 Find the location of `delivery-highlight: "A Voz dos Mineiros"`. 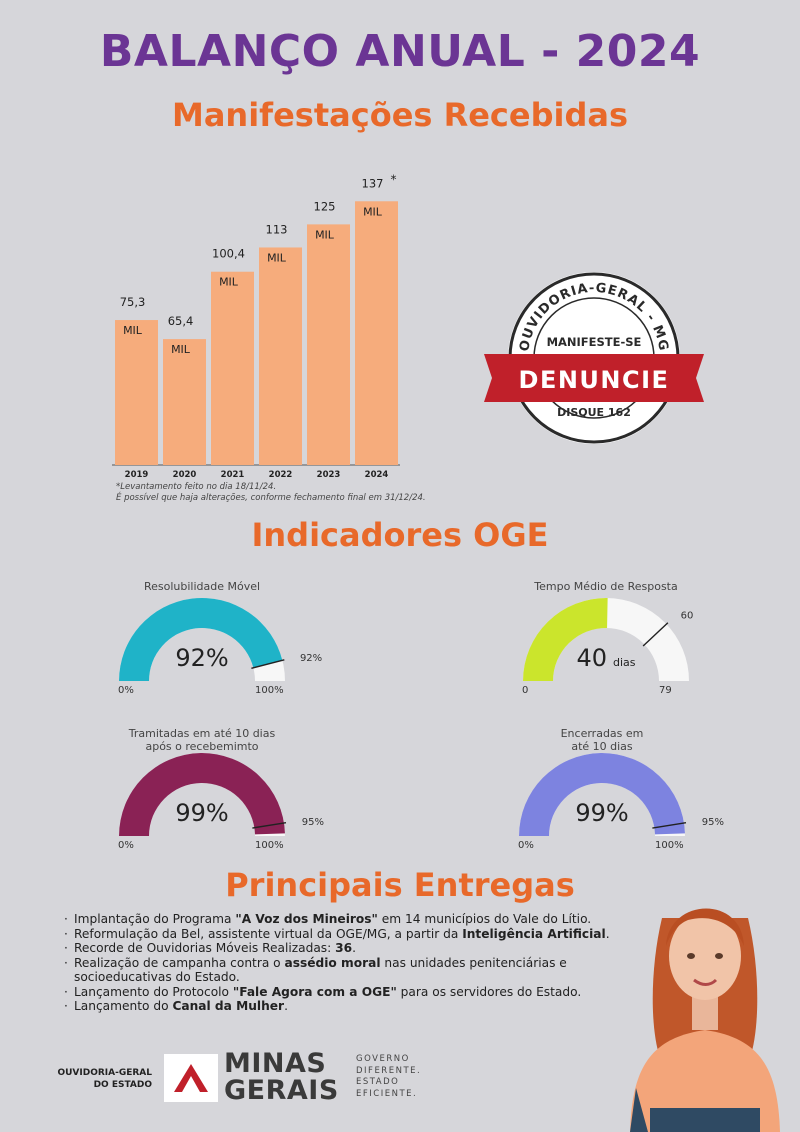

delivery-highlight: "A Voz dos Mineiros" is located at coordinates (306, 919).